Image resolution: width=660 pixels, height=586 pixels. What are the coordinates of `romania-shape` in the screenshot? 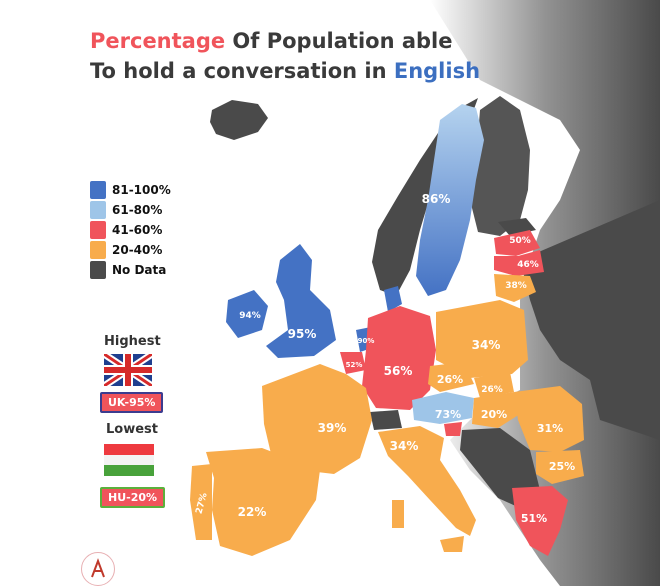 It's located at (549, 419).